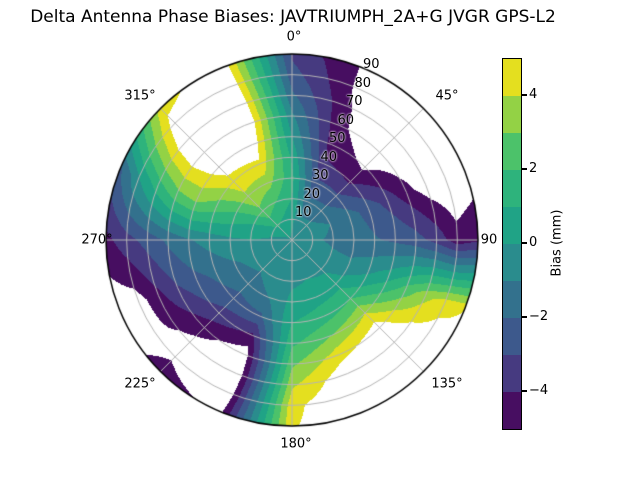  I want to click on r-tick-label-10: 10, so click(303, 212).